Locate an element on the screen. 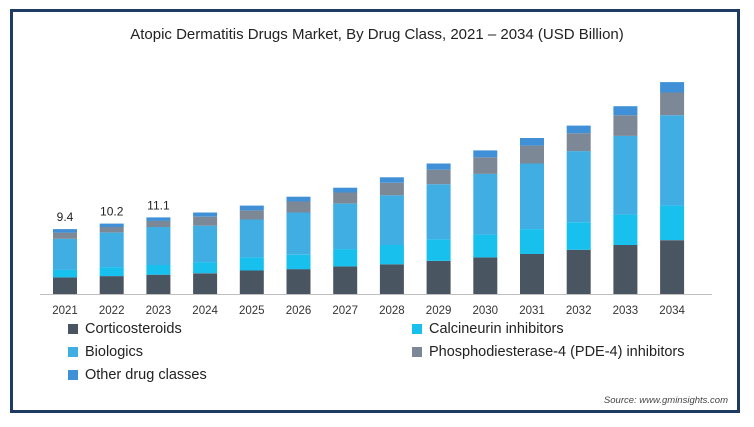  x-tick-label: 2031 is located at coordinates (532, 311).